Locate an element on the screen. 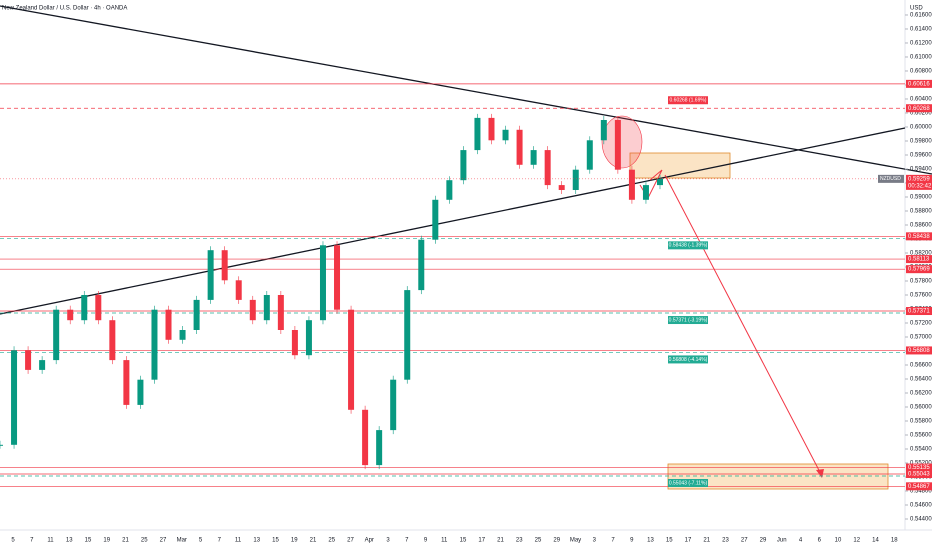 This screenshot has width=932, height=550. x-tick-label: 5 is located at coordinates (13, 541).